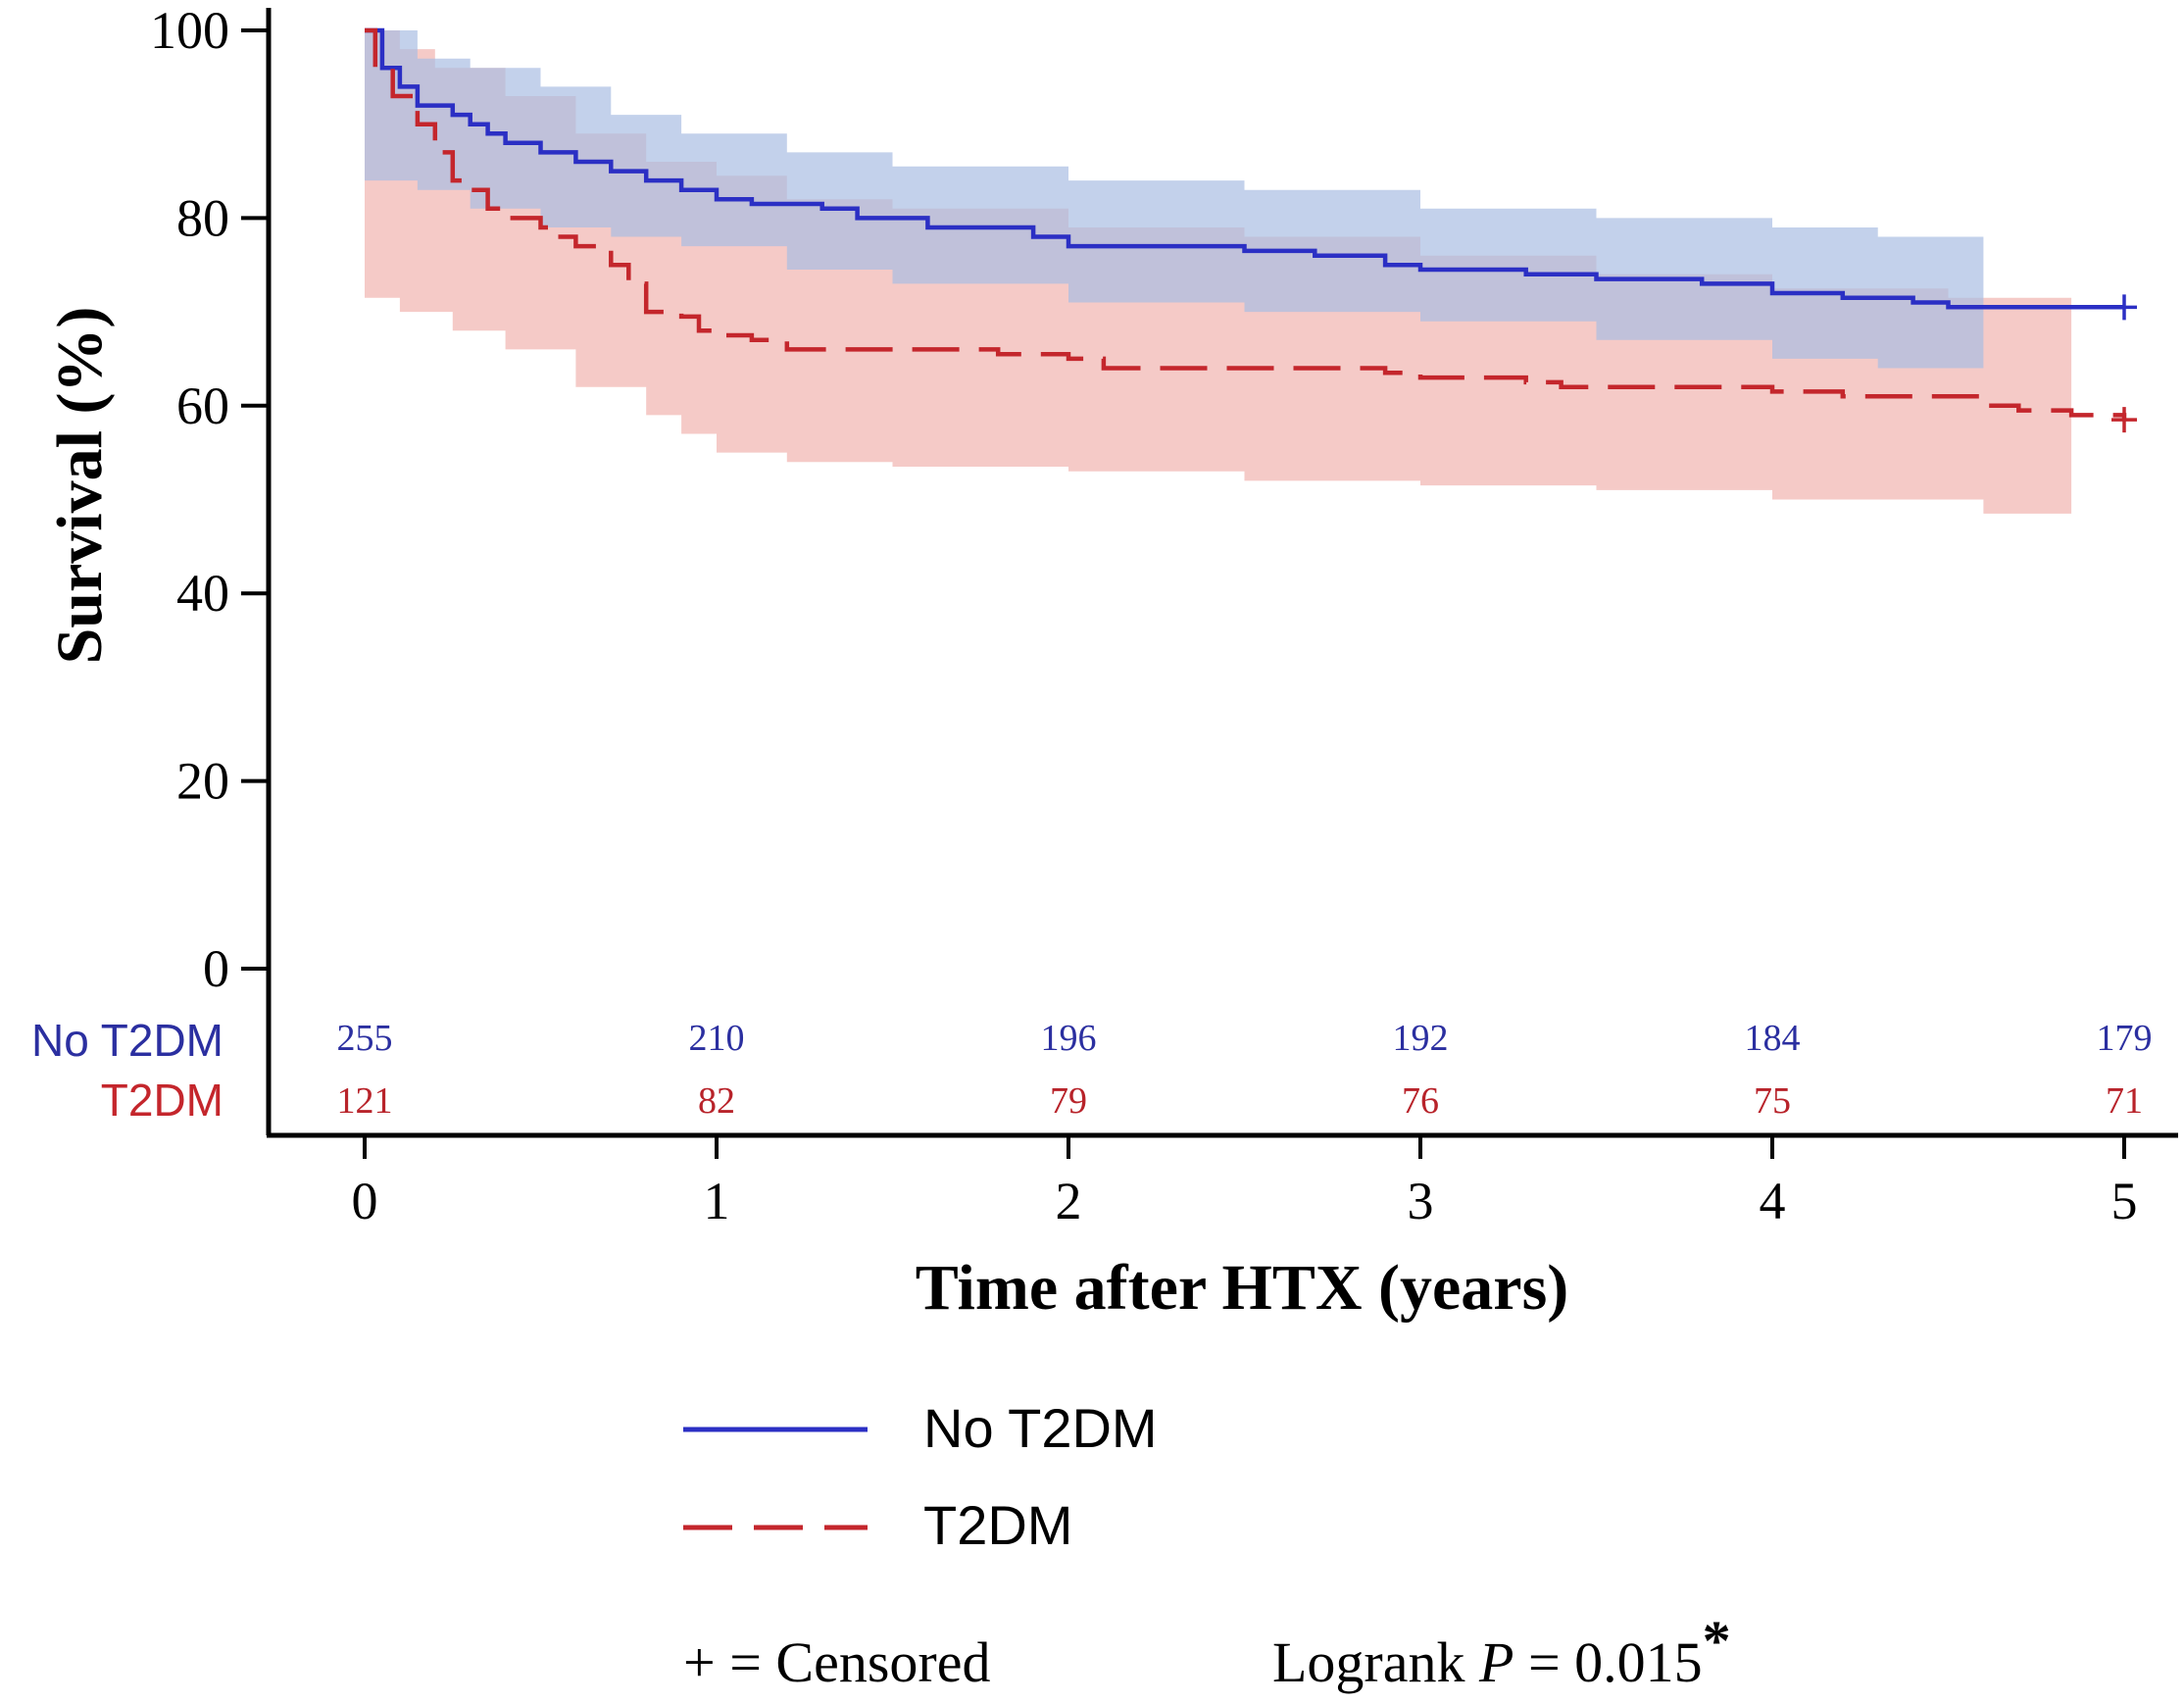  Describe the element at coordinates (716, 1101) in the screenshot. I see `risk-count-t2dm-1: 82` at that location.